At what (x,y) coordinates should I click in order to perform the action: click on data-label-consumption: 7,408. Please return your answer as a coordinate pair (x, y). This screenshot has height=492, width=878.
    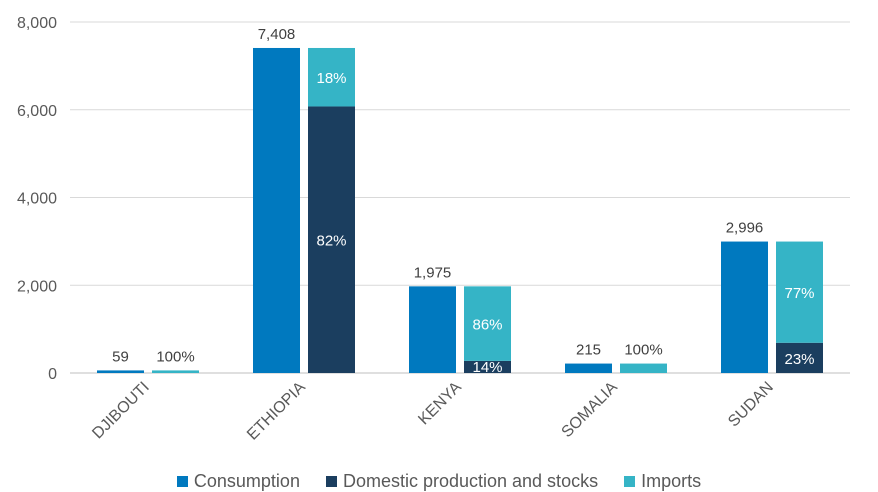
    Looking at the image, I should click on (277, 34).